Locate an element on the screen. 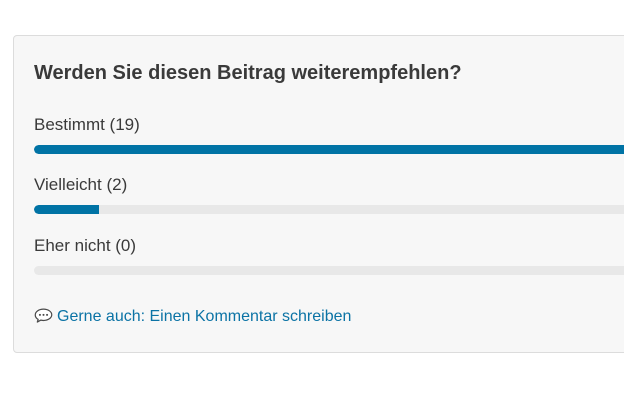 The width and height of the screenshot is (624, 400). poll-option-vielleicht: Vielleicht (2) is located at coordinates (329, 194).